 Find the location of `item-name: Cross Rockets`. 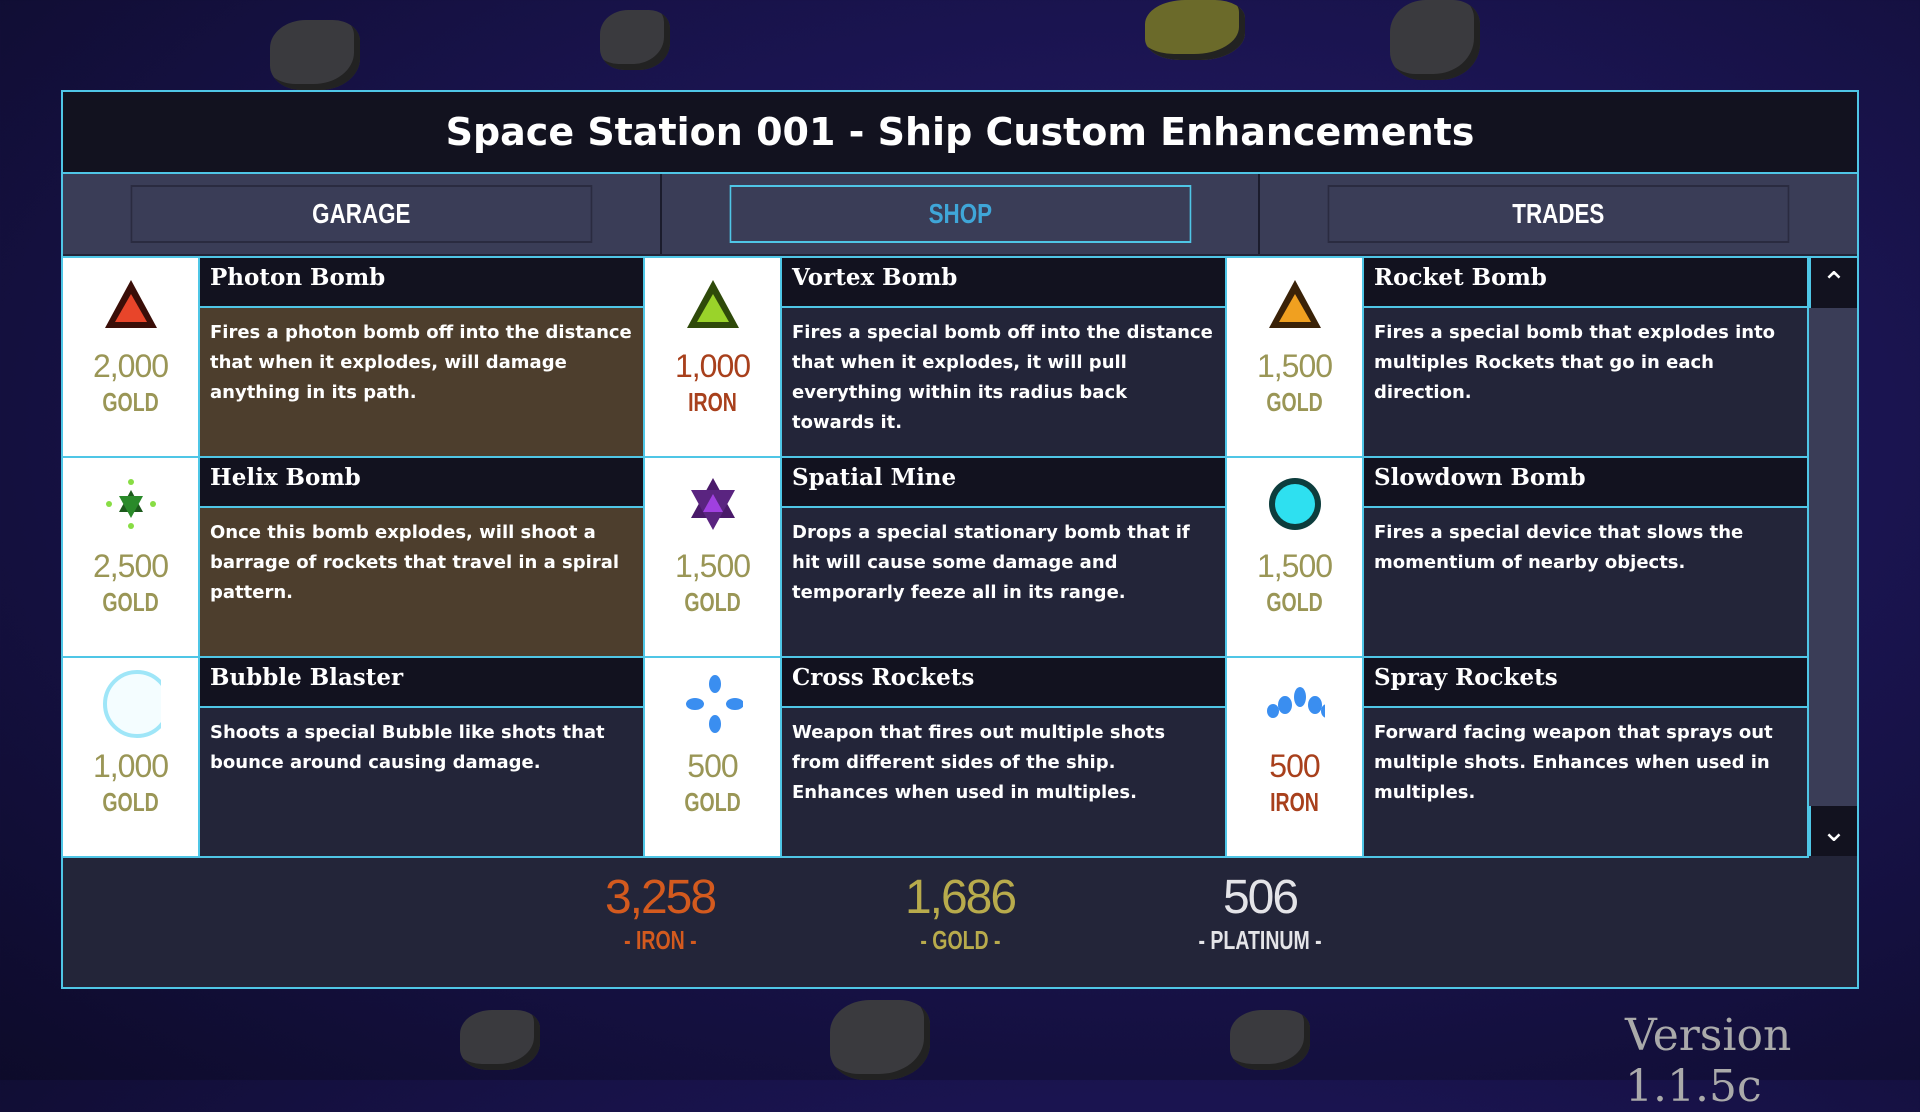

item-name: Cross Rockets is located at coordinates (1003, 683).